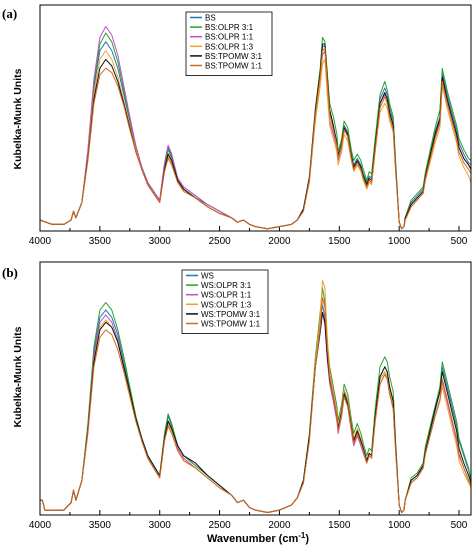 Image resolution: width=476 pixels, height=550 pixels. Describe the element at coordinates (229, 46) in the screenshot. I see `legend-entry: BS:OLPR 1:3` at that location.